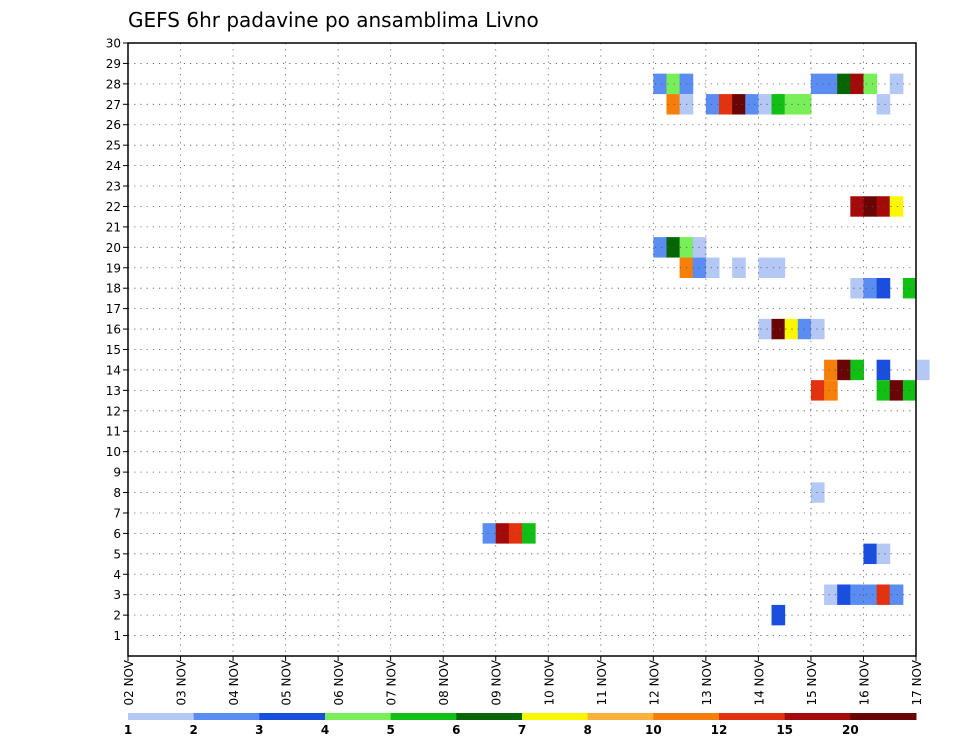  Describe the element at coordinates (113, 411) in the screenshot. I see `y-tick-label: 12` at that location.